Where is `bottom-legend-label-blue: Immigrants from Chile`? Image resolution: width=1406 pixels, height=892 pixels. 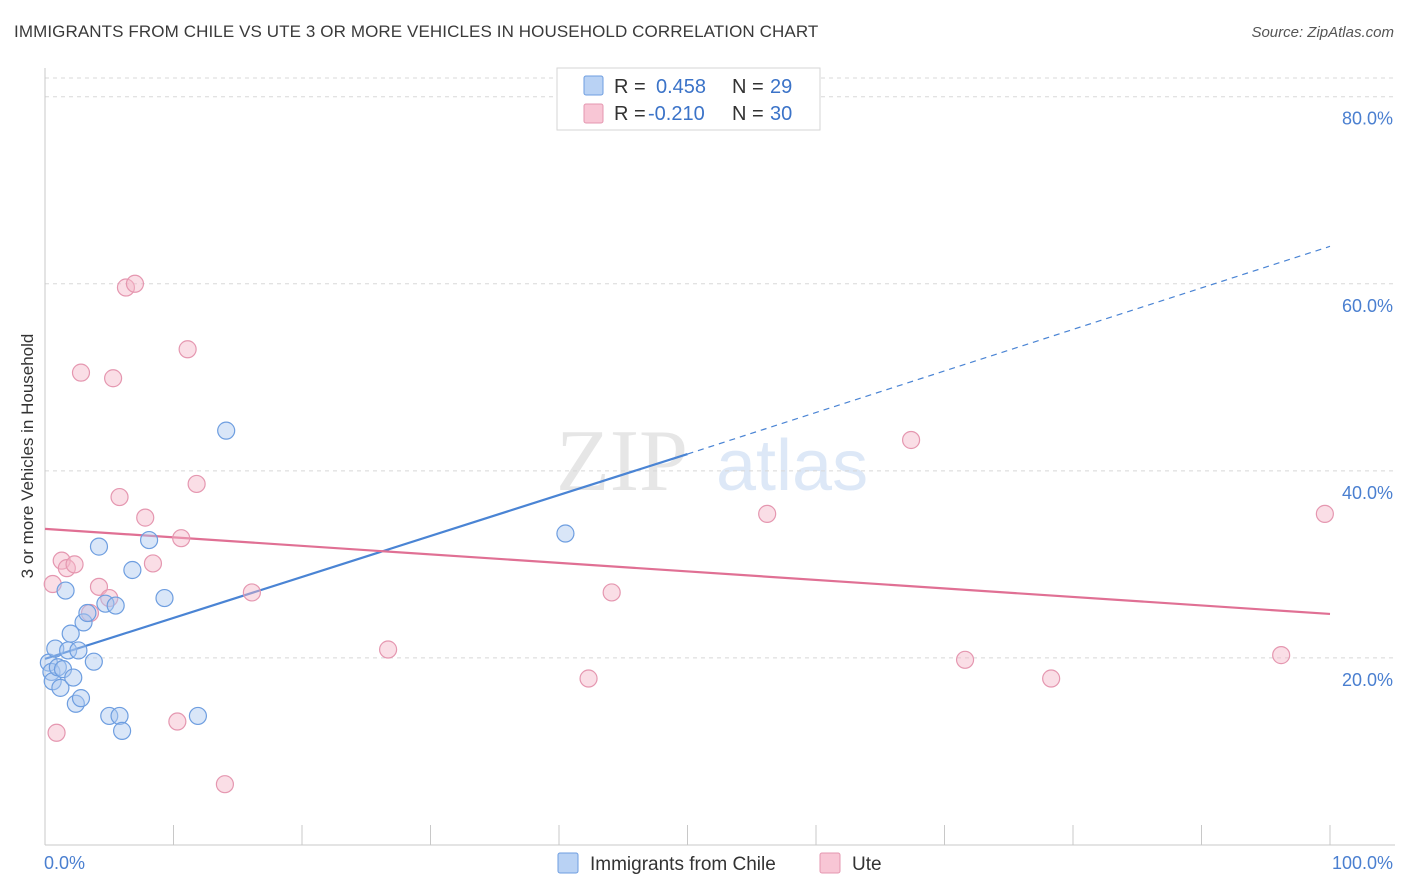
bottom-legend-label-blue: Immigrants from Chile is located at coordinates (683, 864).